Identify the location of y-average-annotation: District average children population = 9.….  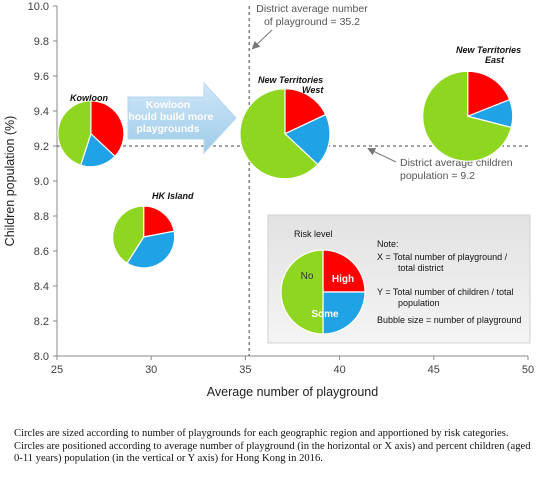
(456, 169).